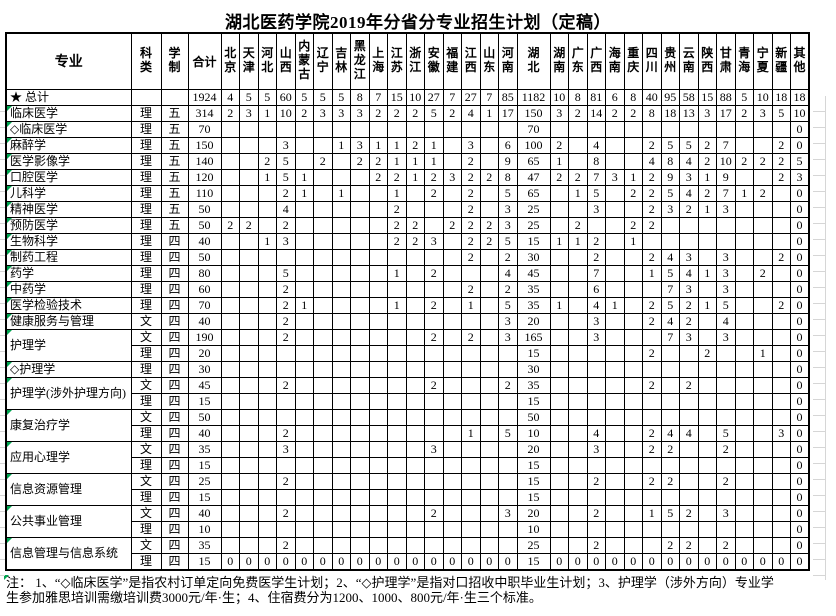  What do you see at coordinates (596, 97) in the screenshot?
I see `cell: 81` at bounding box center [596, 97].